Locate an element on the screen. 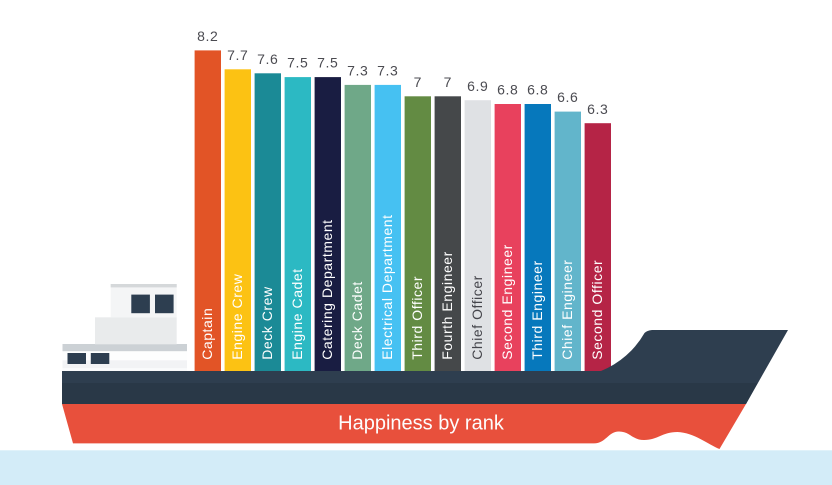 This screenshot has width=832, height=485. svg-text: Catering Department is located at coordinates (327, 289).